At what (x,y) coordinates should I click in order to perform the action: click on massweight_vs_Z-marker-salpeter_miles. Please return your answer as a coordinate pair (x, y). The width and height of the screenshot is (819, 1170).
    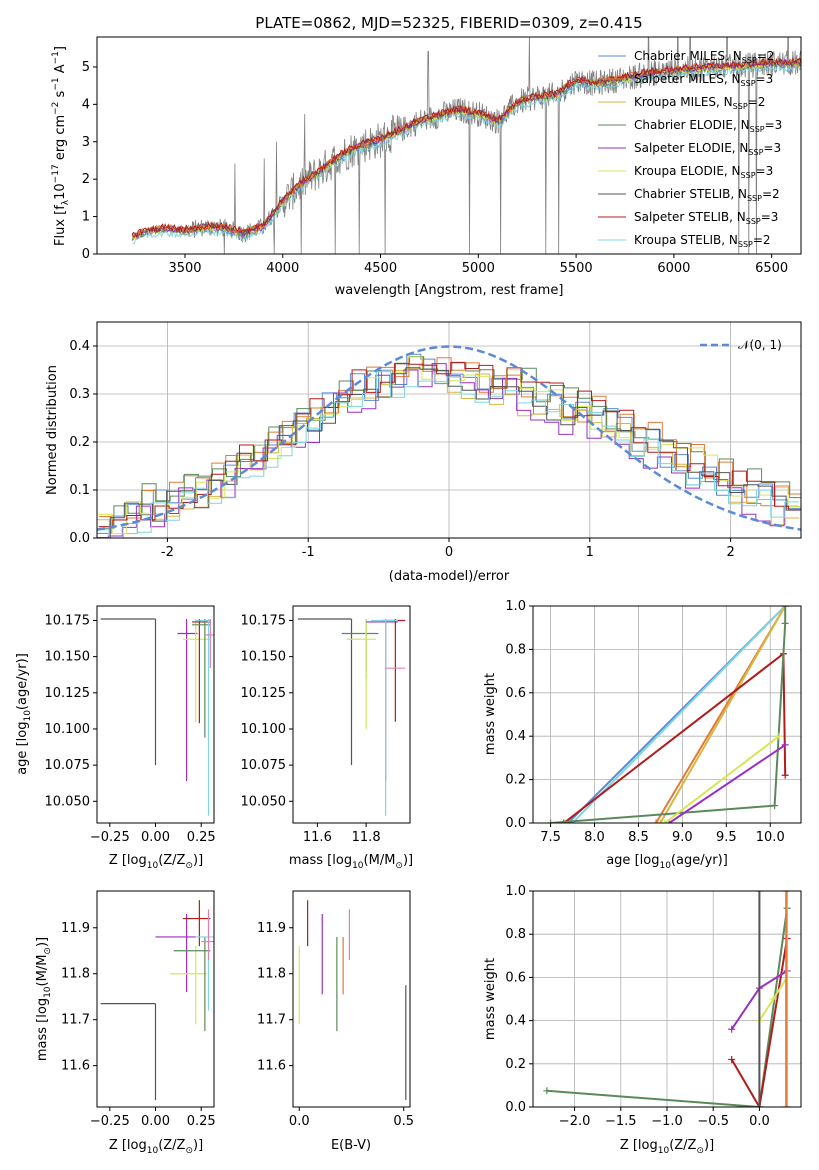
    Looking at the image, I should click on (786, 1105).